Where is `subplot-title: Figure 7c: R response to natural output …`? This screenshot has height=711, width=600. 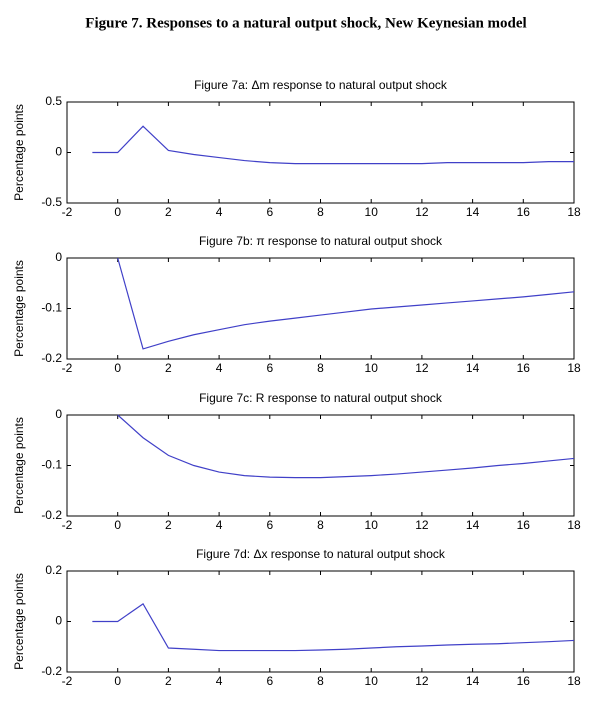 subplot-title: Figure 7c: R response to natural output … is located at coordinates (321, 398).